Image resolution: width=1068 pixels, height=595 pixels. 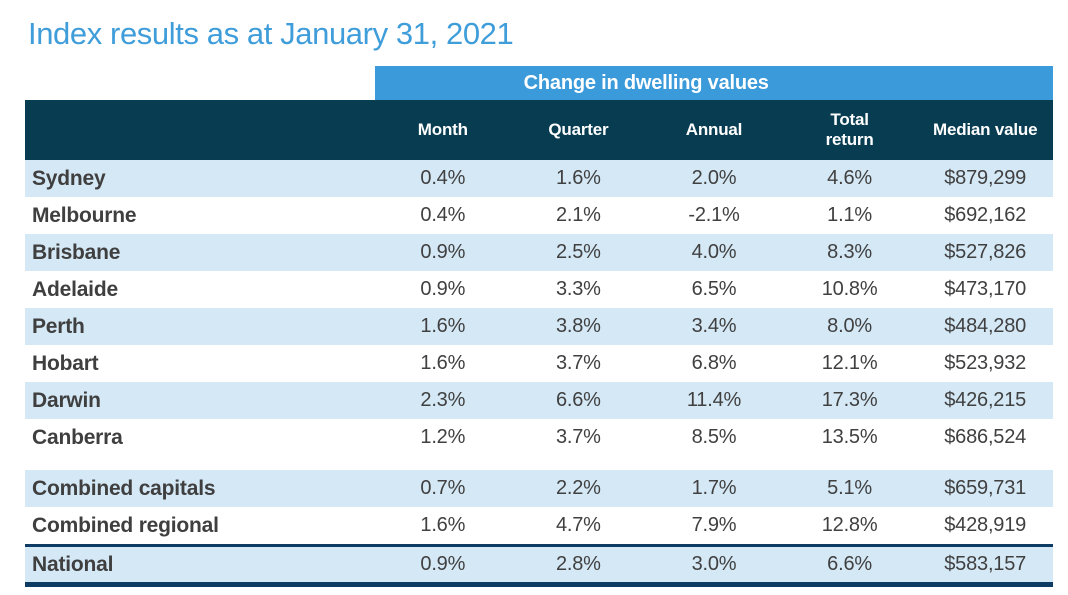 What do you see at coordinates (539, 463) in the screenshot?
I see `section-divider-gap` at bounding box center [539, 463].